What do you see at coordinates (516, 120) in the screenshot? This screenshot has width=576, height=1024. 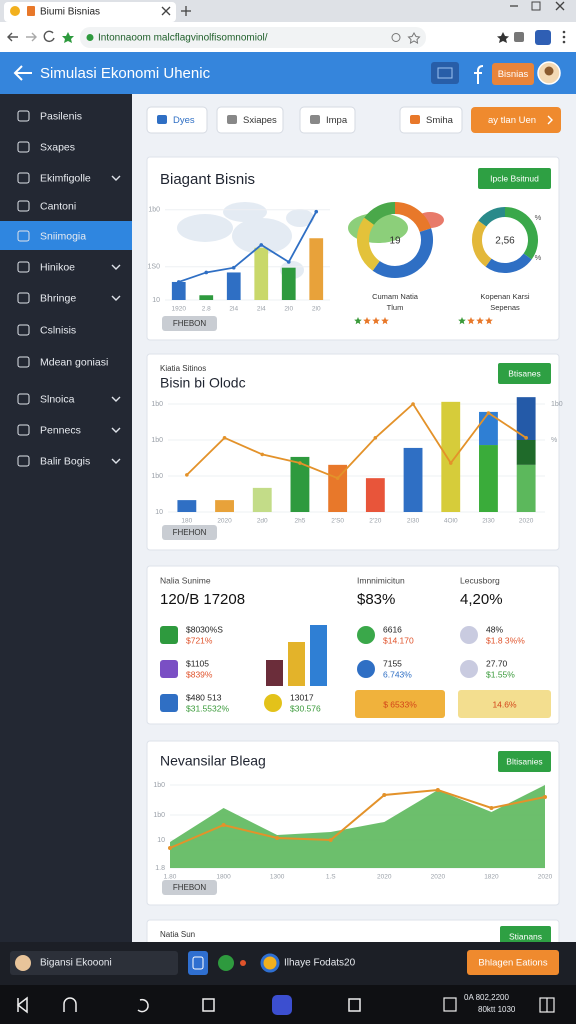 I see `toolbar-action` at bounding box center [516, 120].